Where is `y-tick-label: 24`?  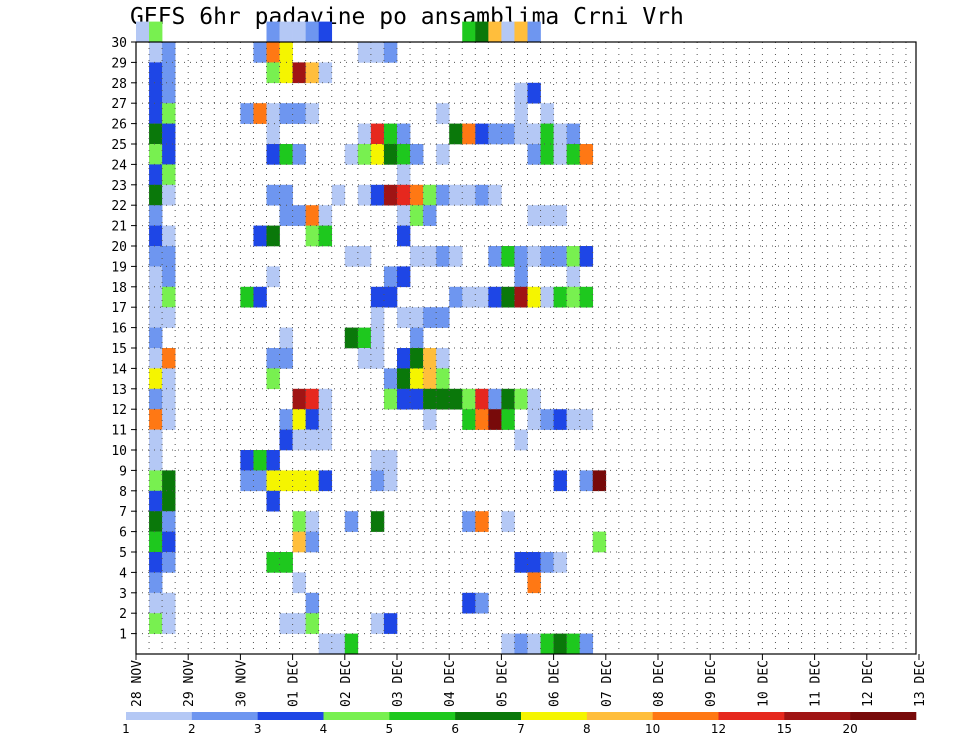 y-tick-label: 24 is located at coordinates (119, 165).